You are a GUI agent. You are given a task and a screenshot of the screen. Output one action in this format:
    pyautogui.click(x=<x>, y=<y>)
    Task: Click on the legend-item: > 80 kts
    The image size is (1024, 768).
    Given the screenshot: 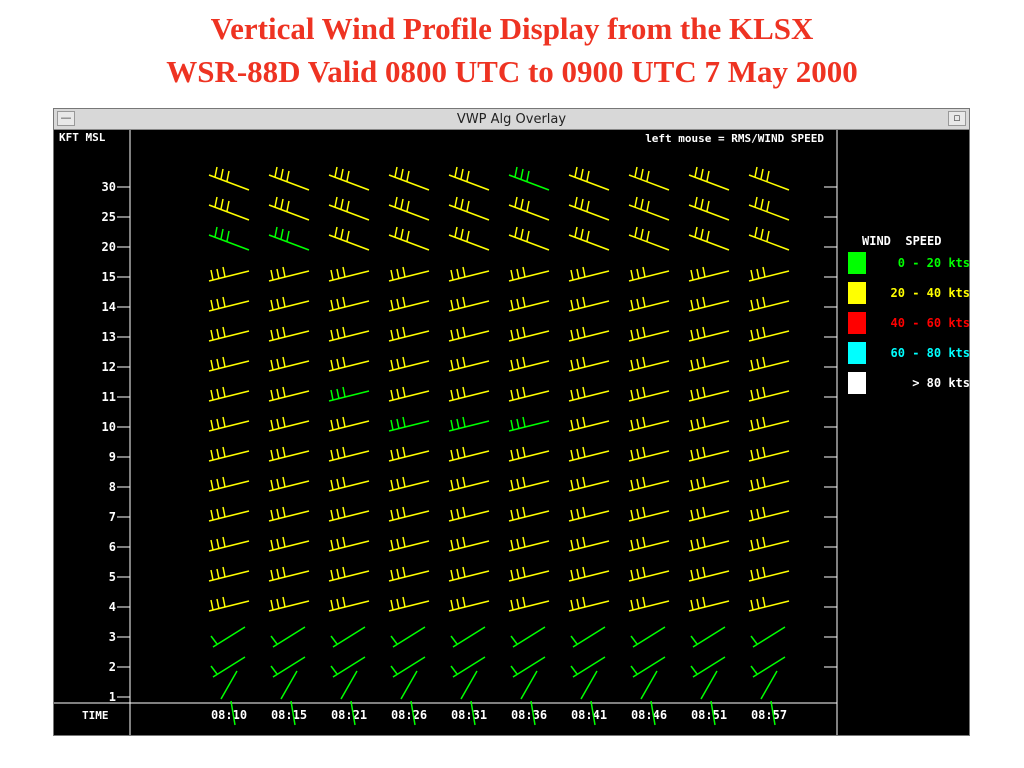 What is the action you would take?
    pyautogui.click(x=909, y=383)
    